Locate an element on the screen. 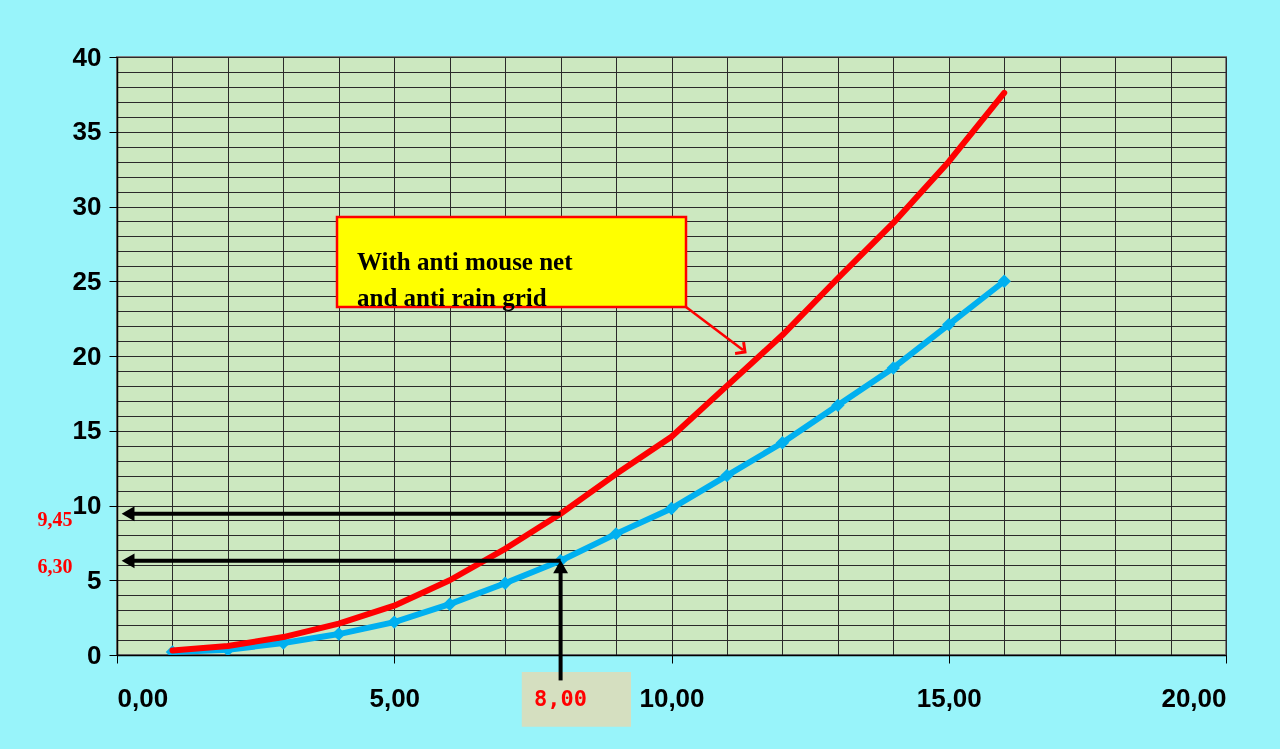 Image resolution: width=1280 pixels, height=749 pixels. y-tick-label: 10 is located at coordinates (87, 505).